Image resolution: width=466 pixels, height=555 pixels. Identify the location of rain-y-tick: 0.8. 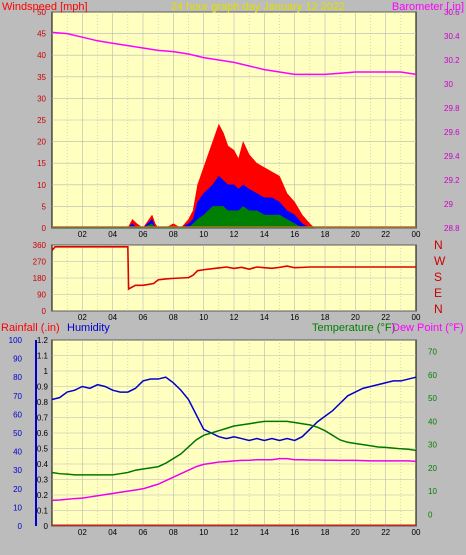
(43, 402).